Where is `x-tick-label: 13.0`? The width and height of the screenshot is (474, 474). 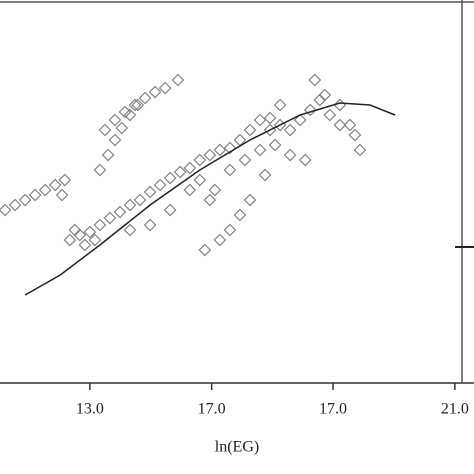
x-tick-label: 13.0 is located at coordinates (90, 409).